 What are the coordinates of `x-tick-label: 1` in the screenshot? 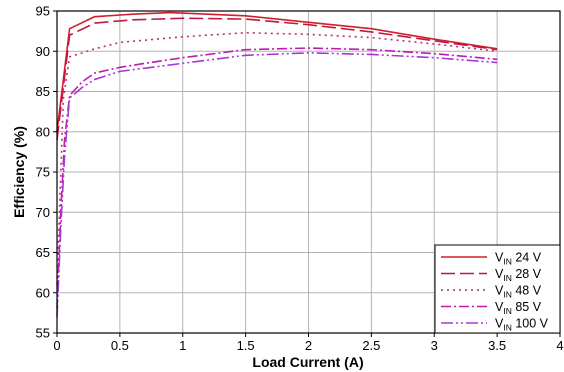 It's located at (182, 345).